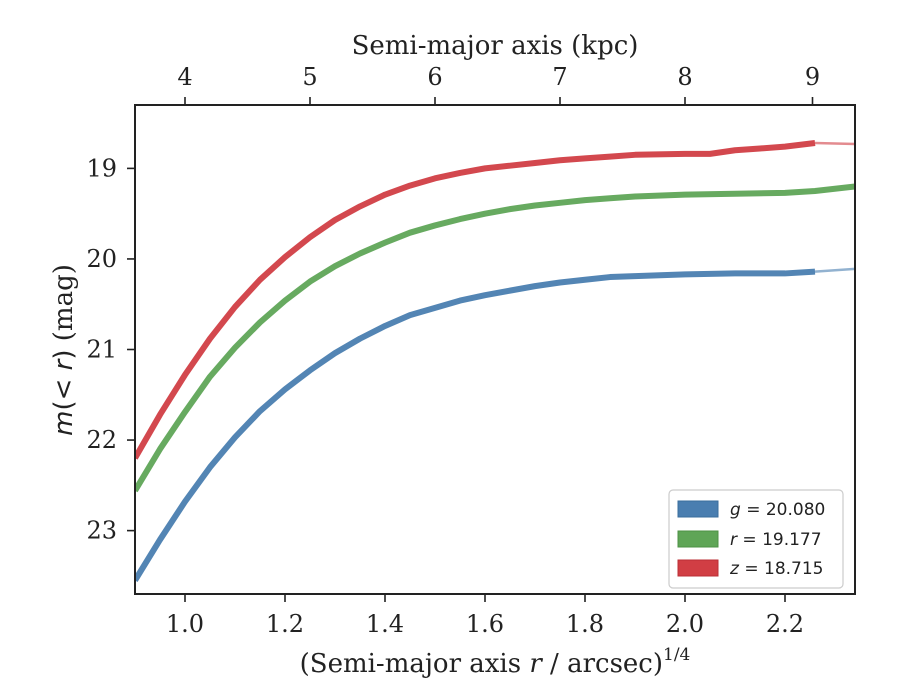  I want to click on top-tick-label: 4, so click(184, 77).